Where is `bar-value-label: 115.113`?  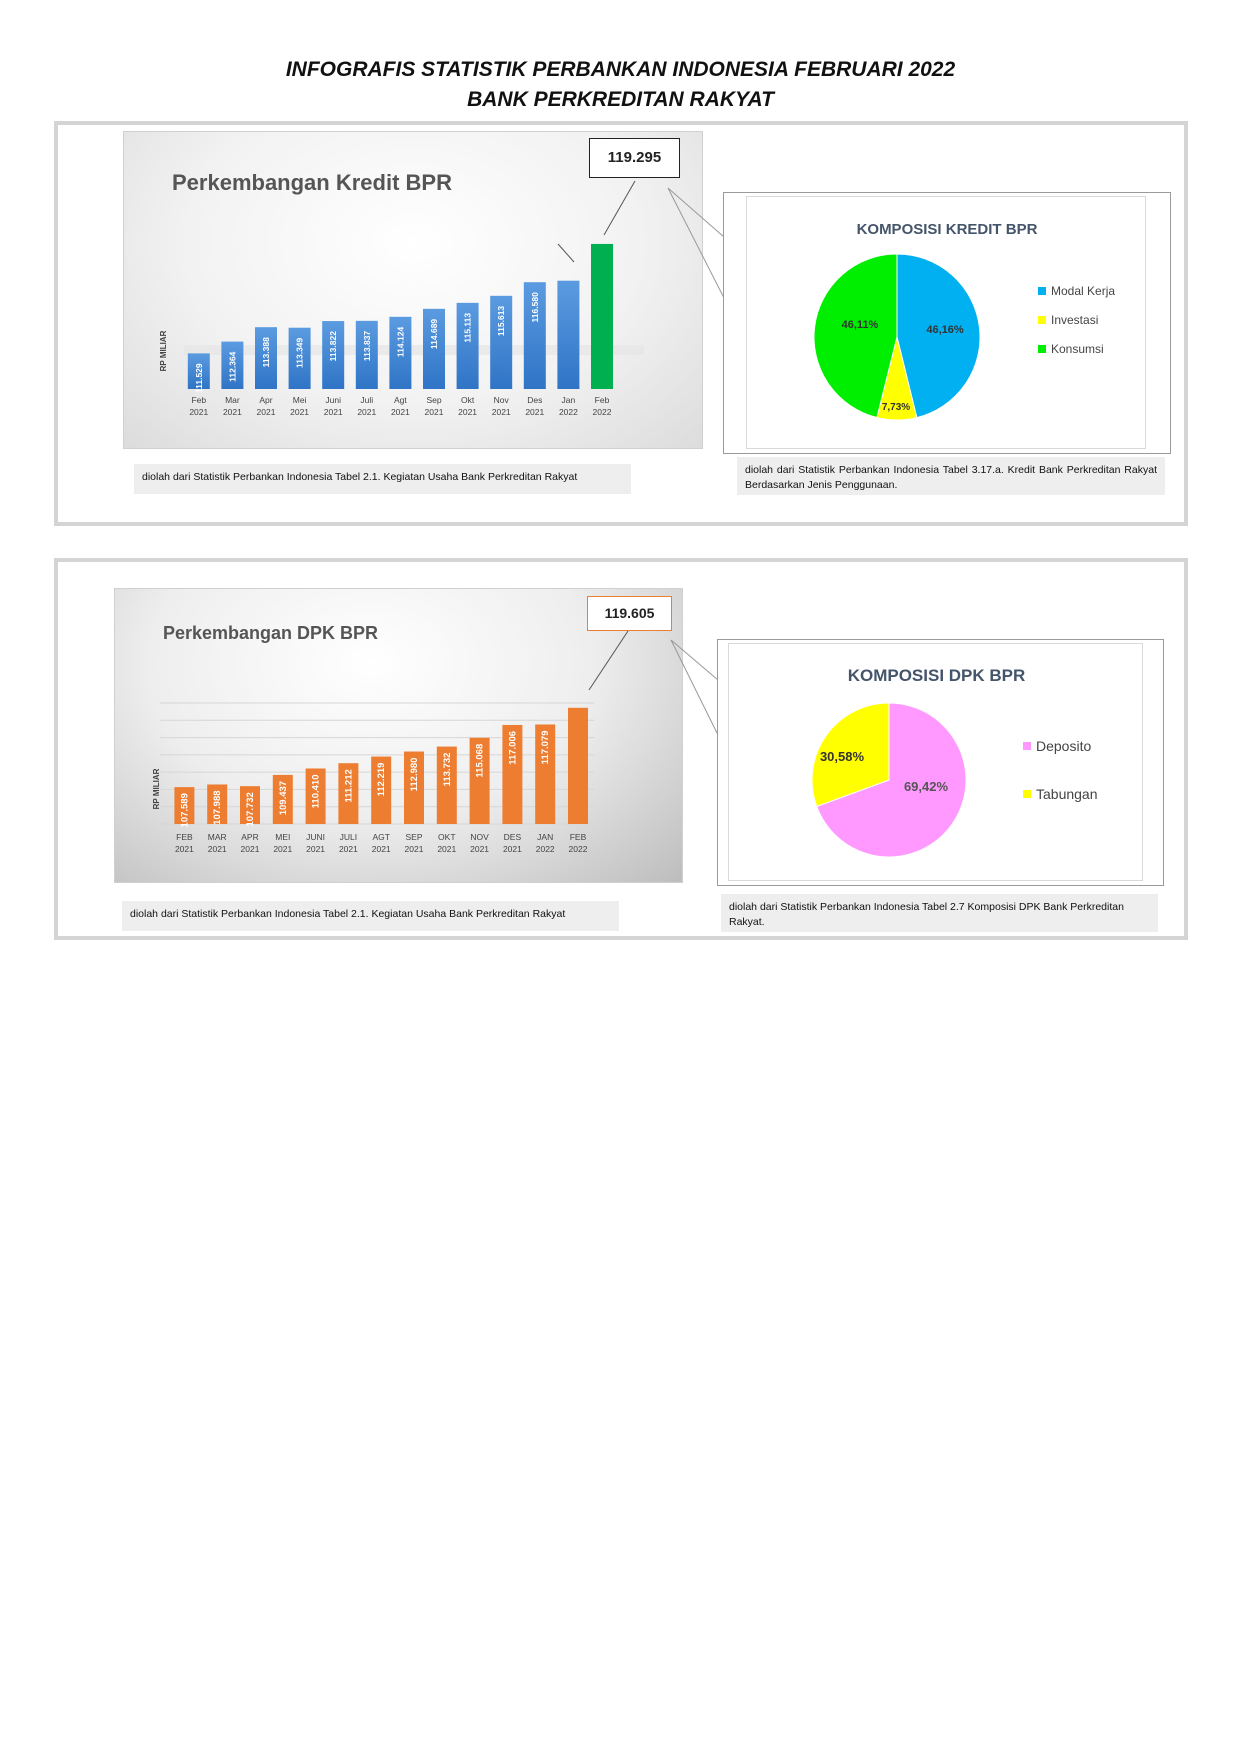
bar-value-label: 115.113 is located at coordinates (468, 328).